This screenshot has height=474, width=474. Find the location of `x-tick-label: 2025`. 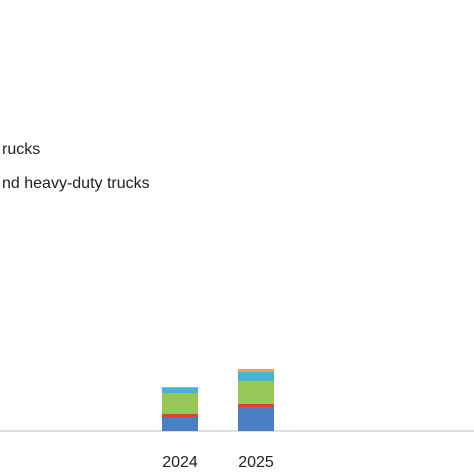

x-tick-label: 2025 is located at coordinates (256, 462).